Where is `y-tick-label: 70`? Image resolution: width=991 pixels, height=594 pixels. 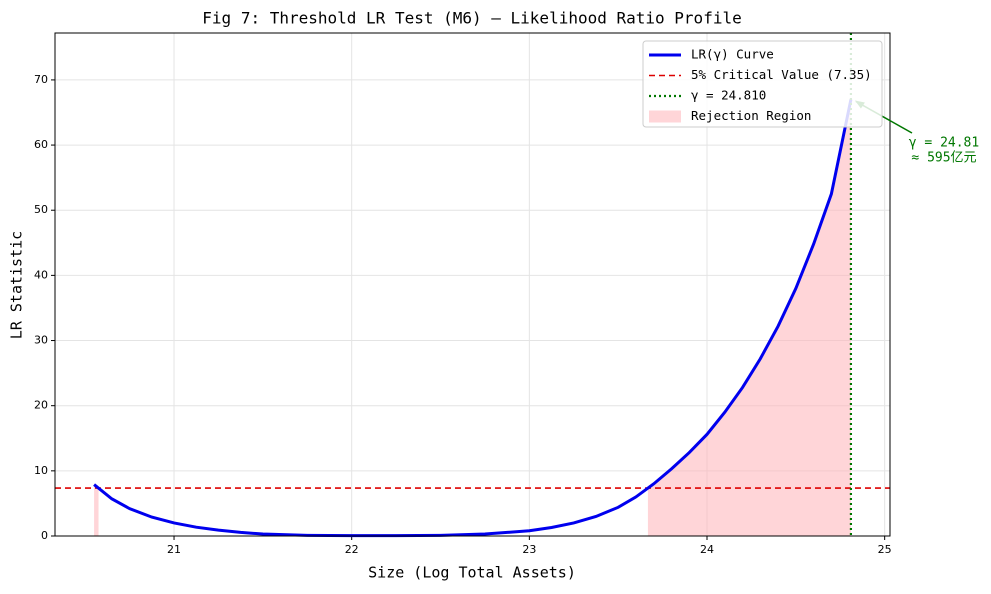
y-tick-label: 70 is located at coordinates (41, 79).